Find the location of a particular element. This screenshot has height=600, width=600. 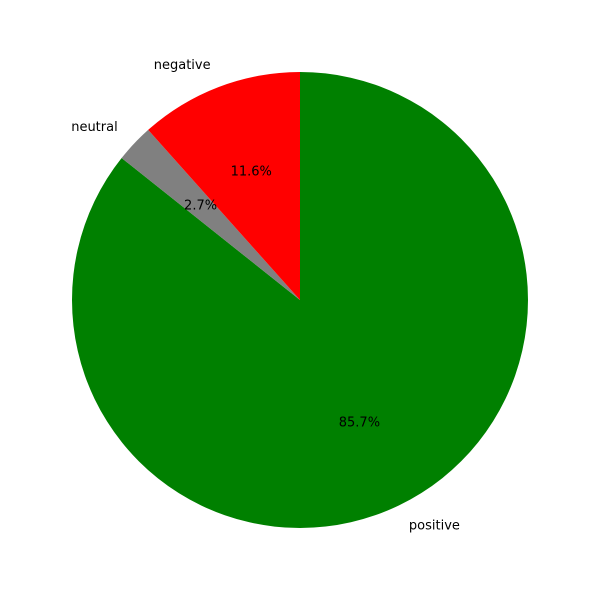

pie-slice-neutral is located at coordinates (210, 214).